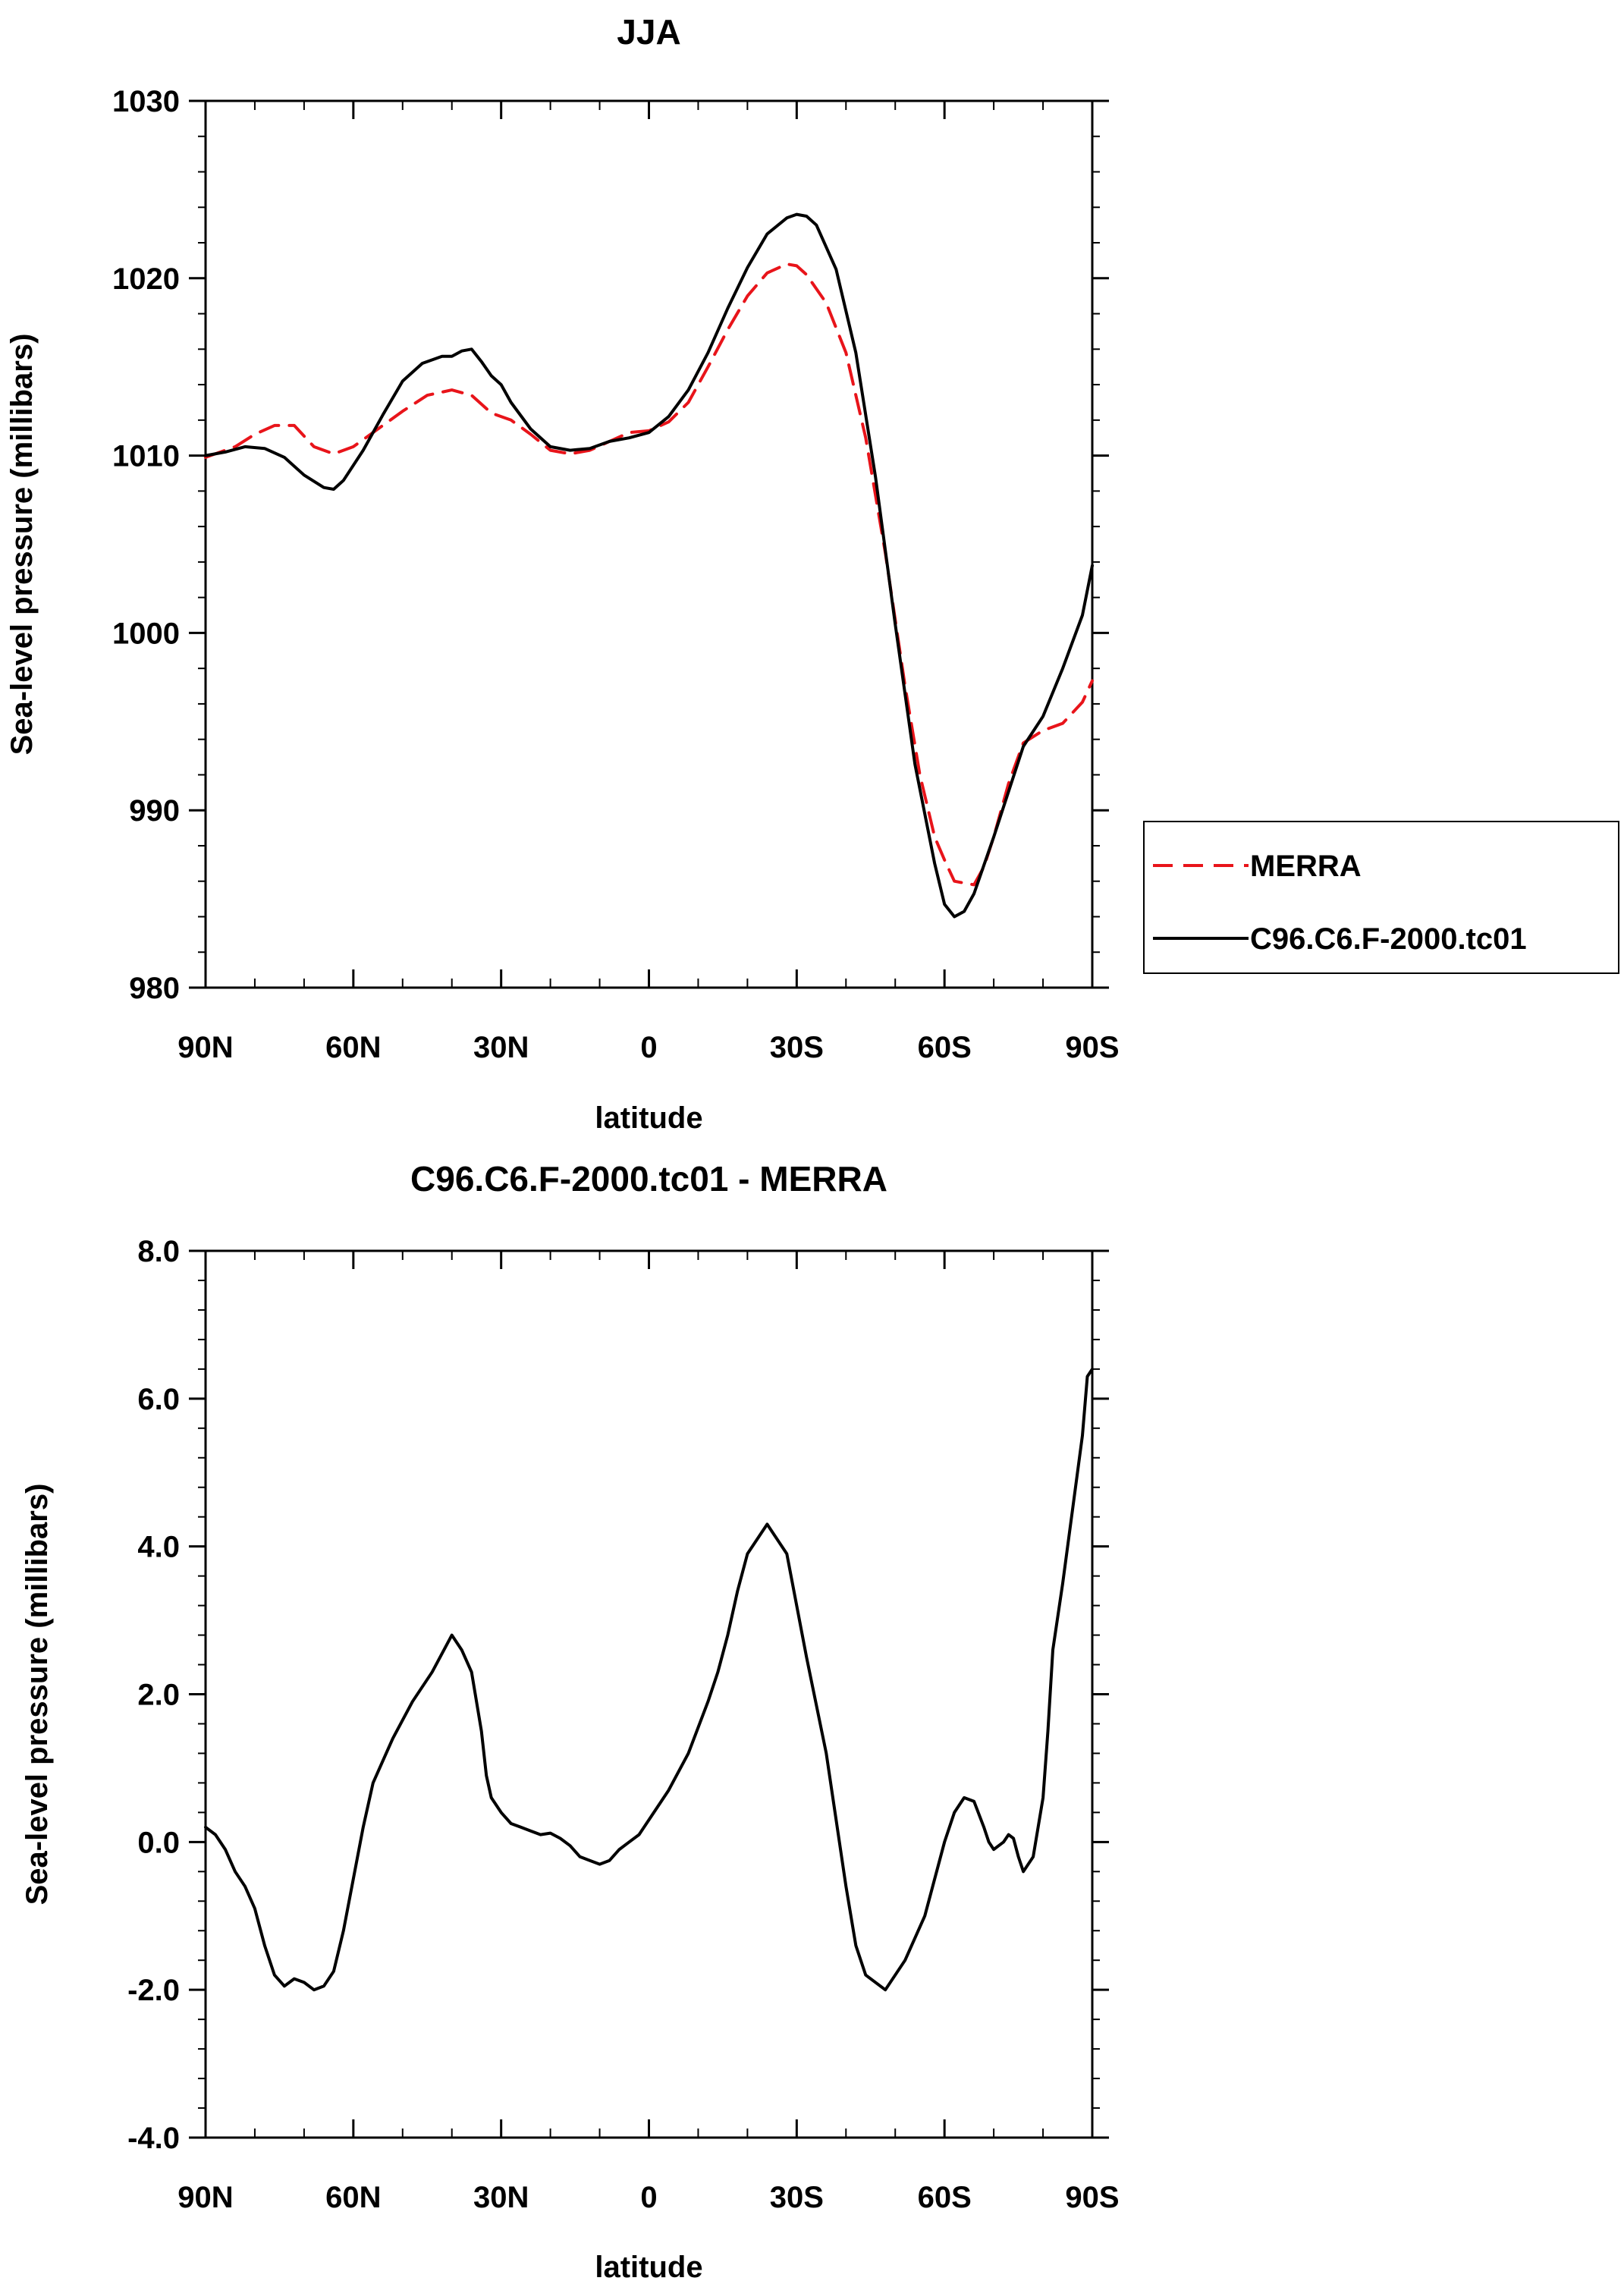 Image resolution: width=1624 pixels, height=2284 pixels. What do you see at coordinates (649, 574) in the screenshot?
I see `series-line-merra` at bounding box center [649, 574].